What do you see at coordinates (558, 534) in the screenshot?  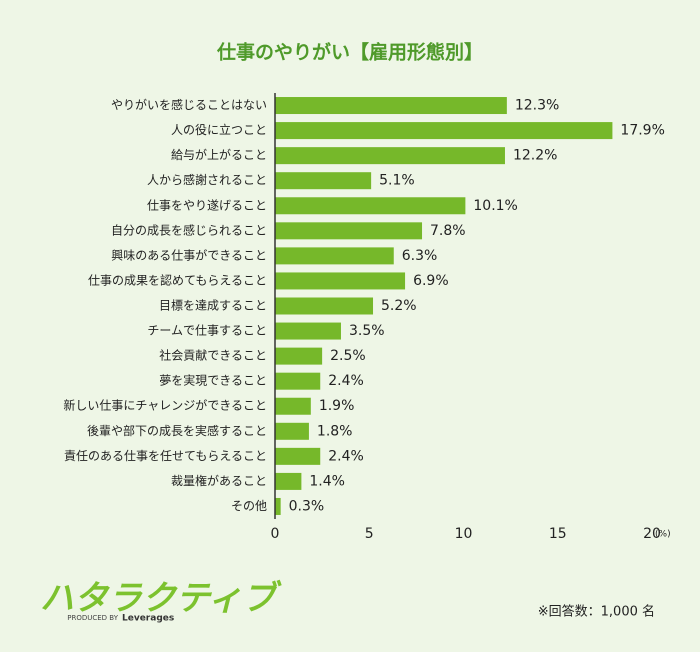 I see `x-tick-label: 15` at bounding box center [558, 534].